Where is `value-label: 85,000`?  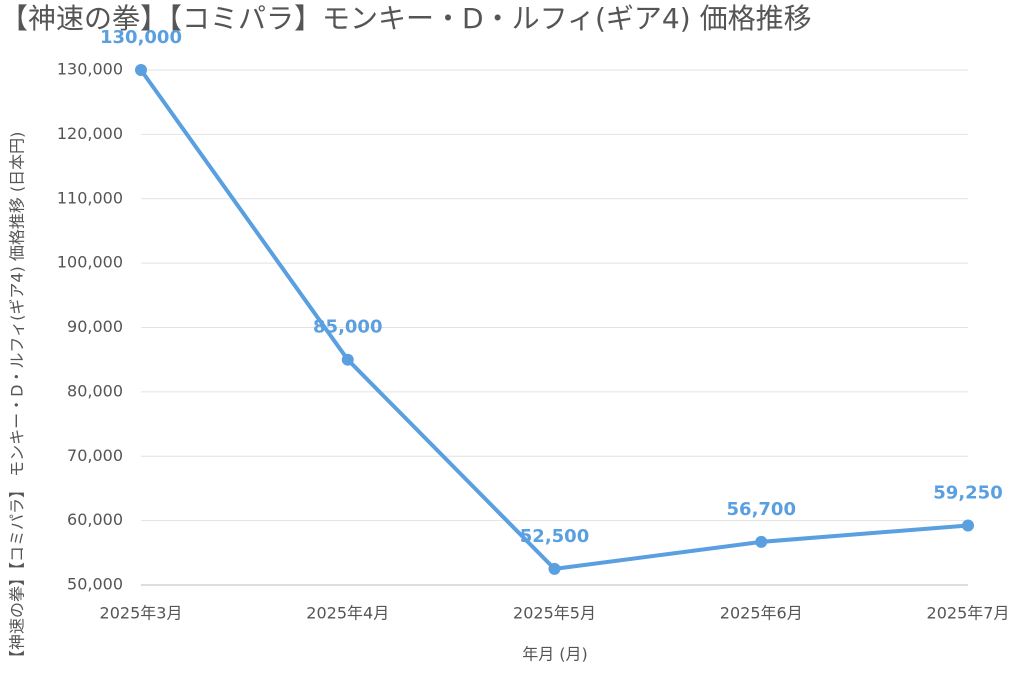 value-label: 85,000 is located at coordinates (347, 327).